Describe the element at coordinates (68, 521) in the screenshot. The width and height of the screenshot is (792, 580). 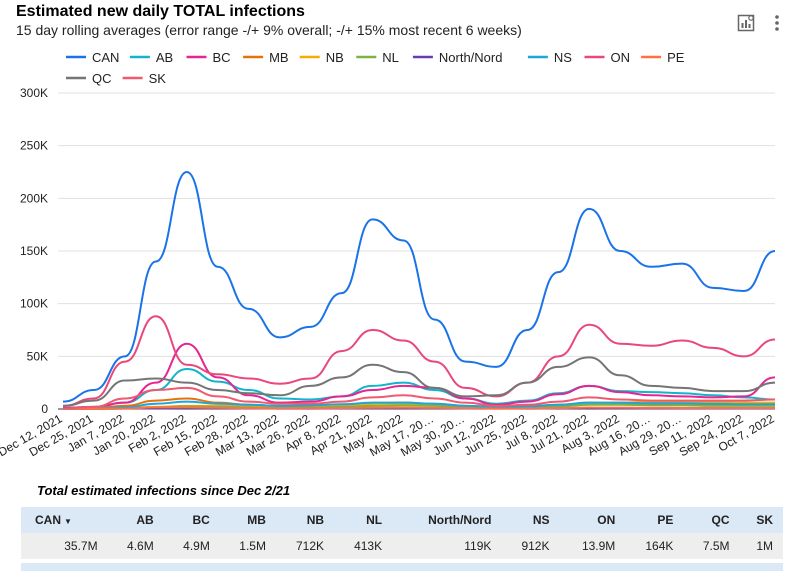
I see `sort-desc-icon: ▼` at that location.